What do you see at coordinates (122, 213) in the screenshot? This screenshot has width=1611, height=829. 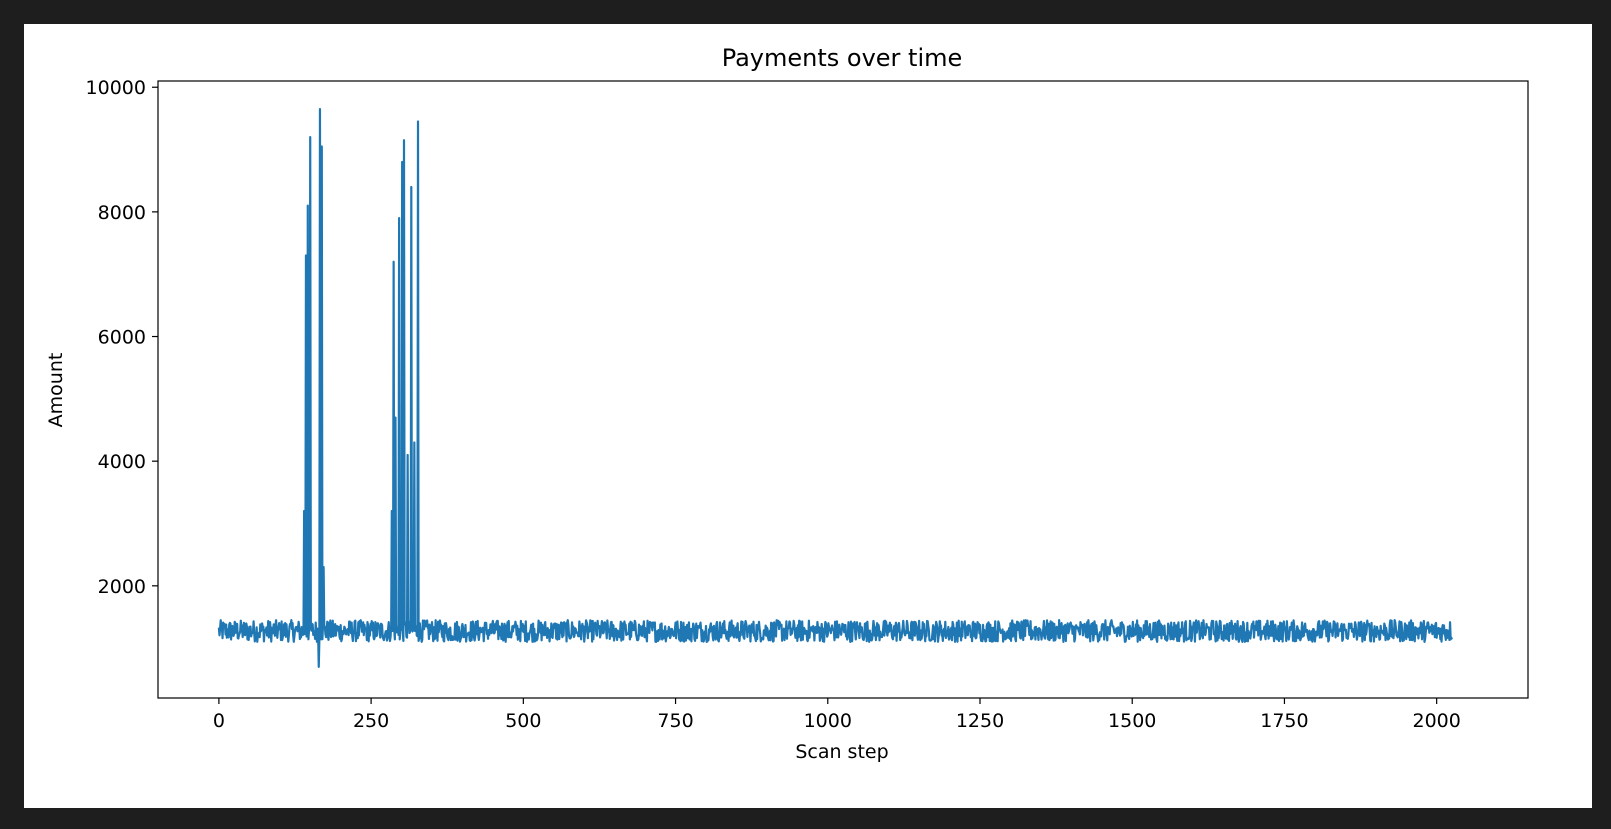 I see `y-tick-label: 8000` at bounding box center [122, 213].